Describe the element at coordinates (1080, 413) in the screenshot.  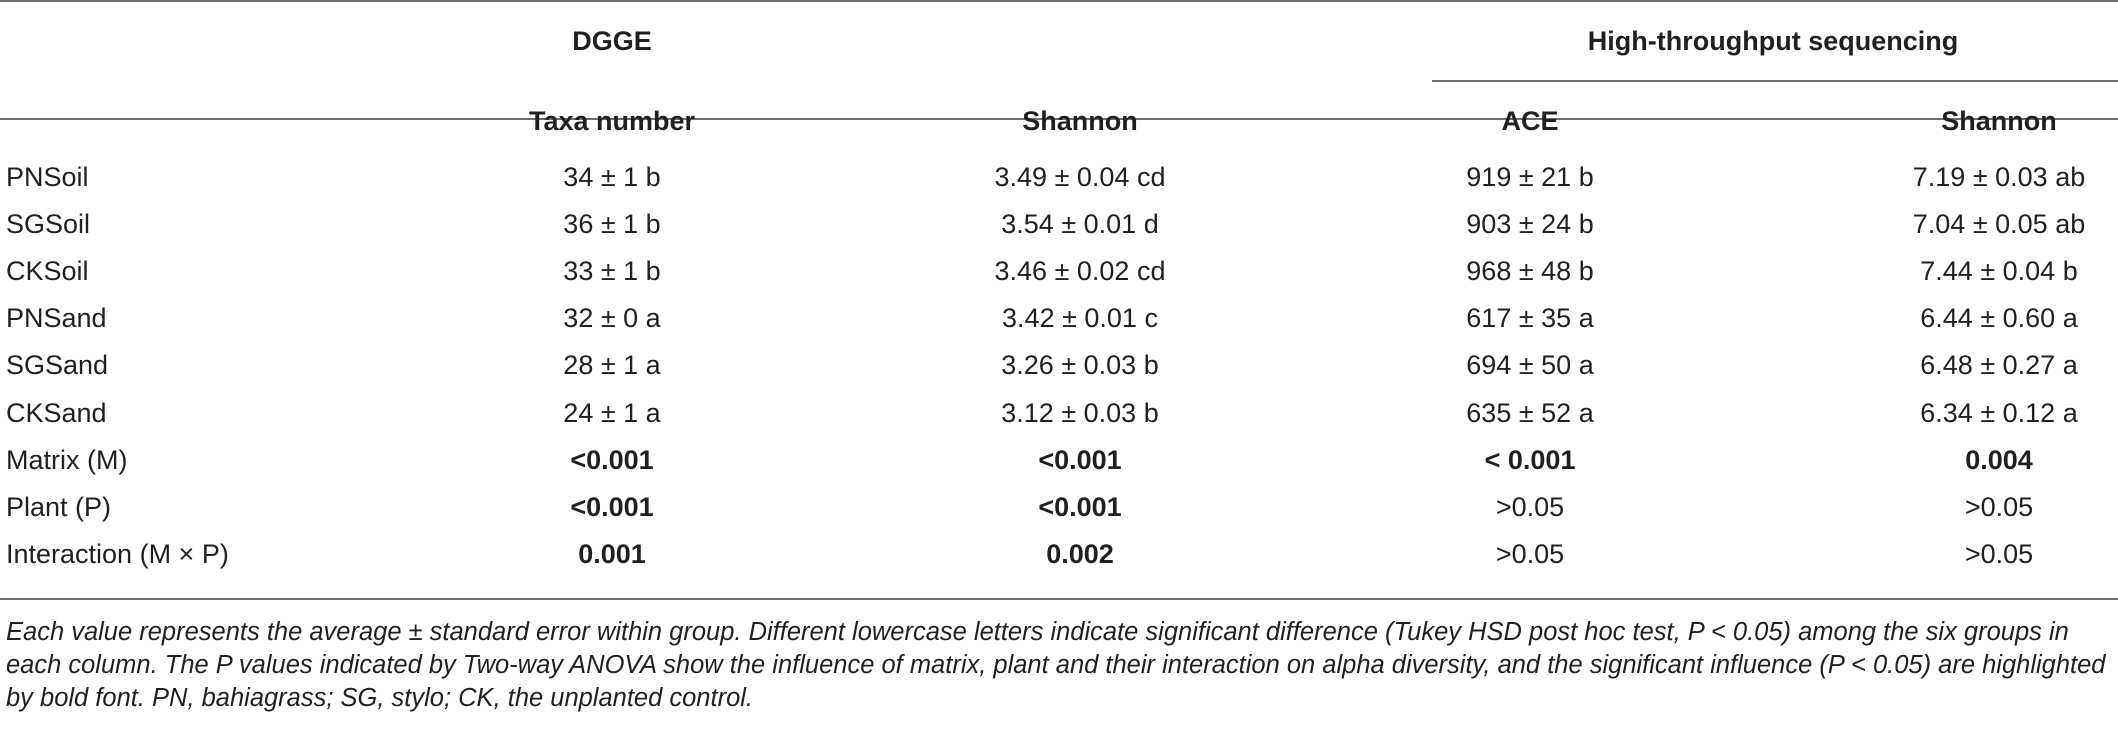
I see `table-cell: 3.12 ± 0.03 b` at that location.